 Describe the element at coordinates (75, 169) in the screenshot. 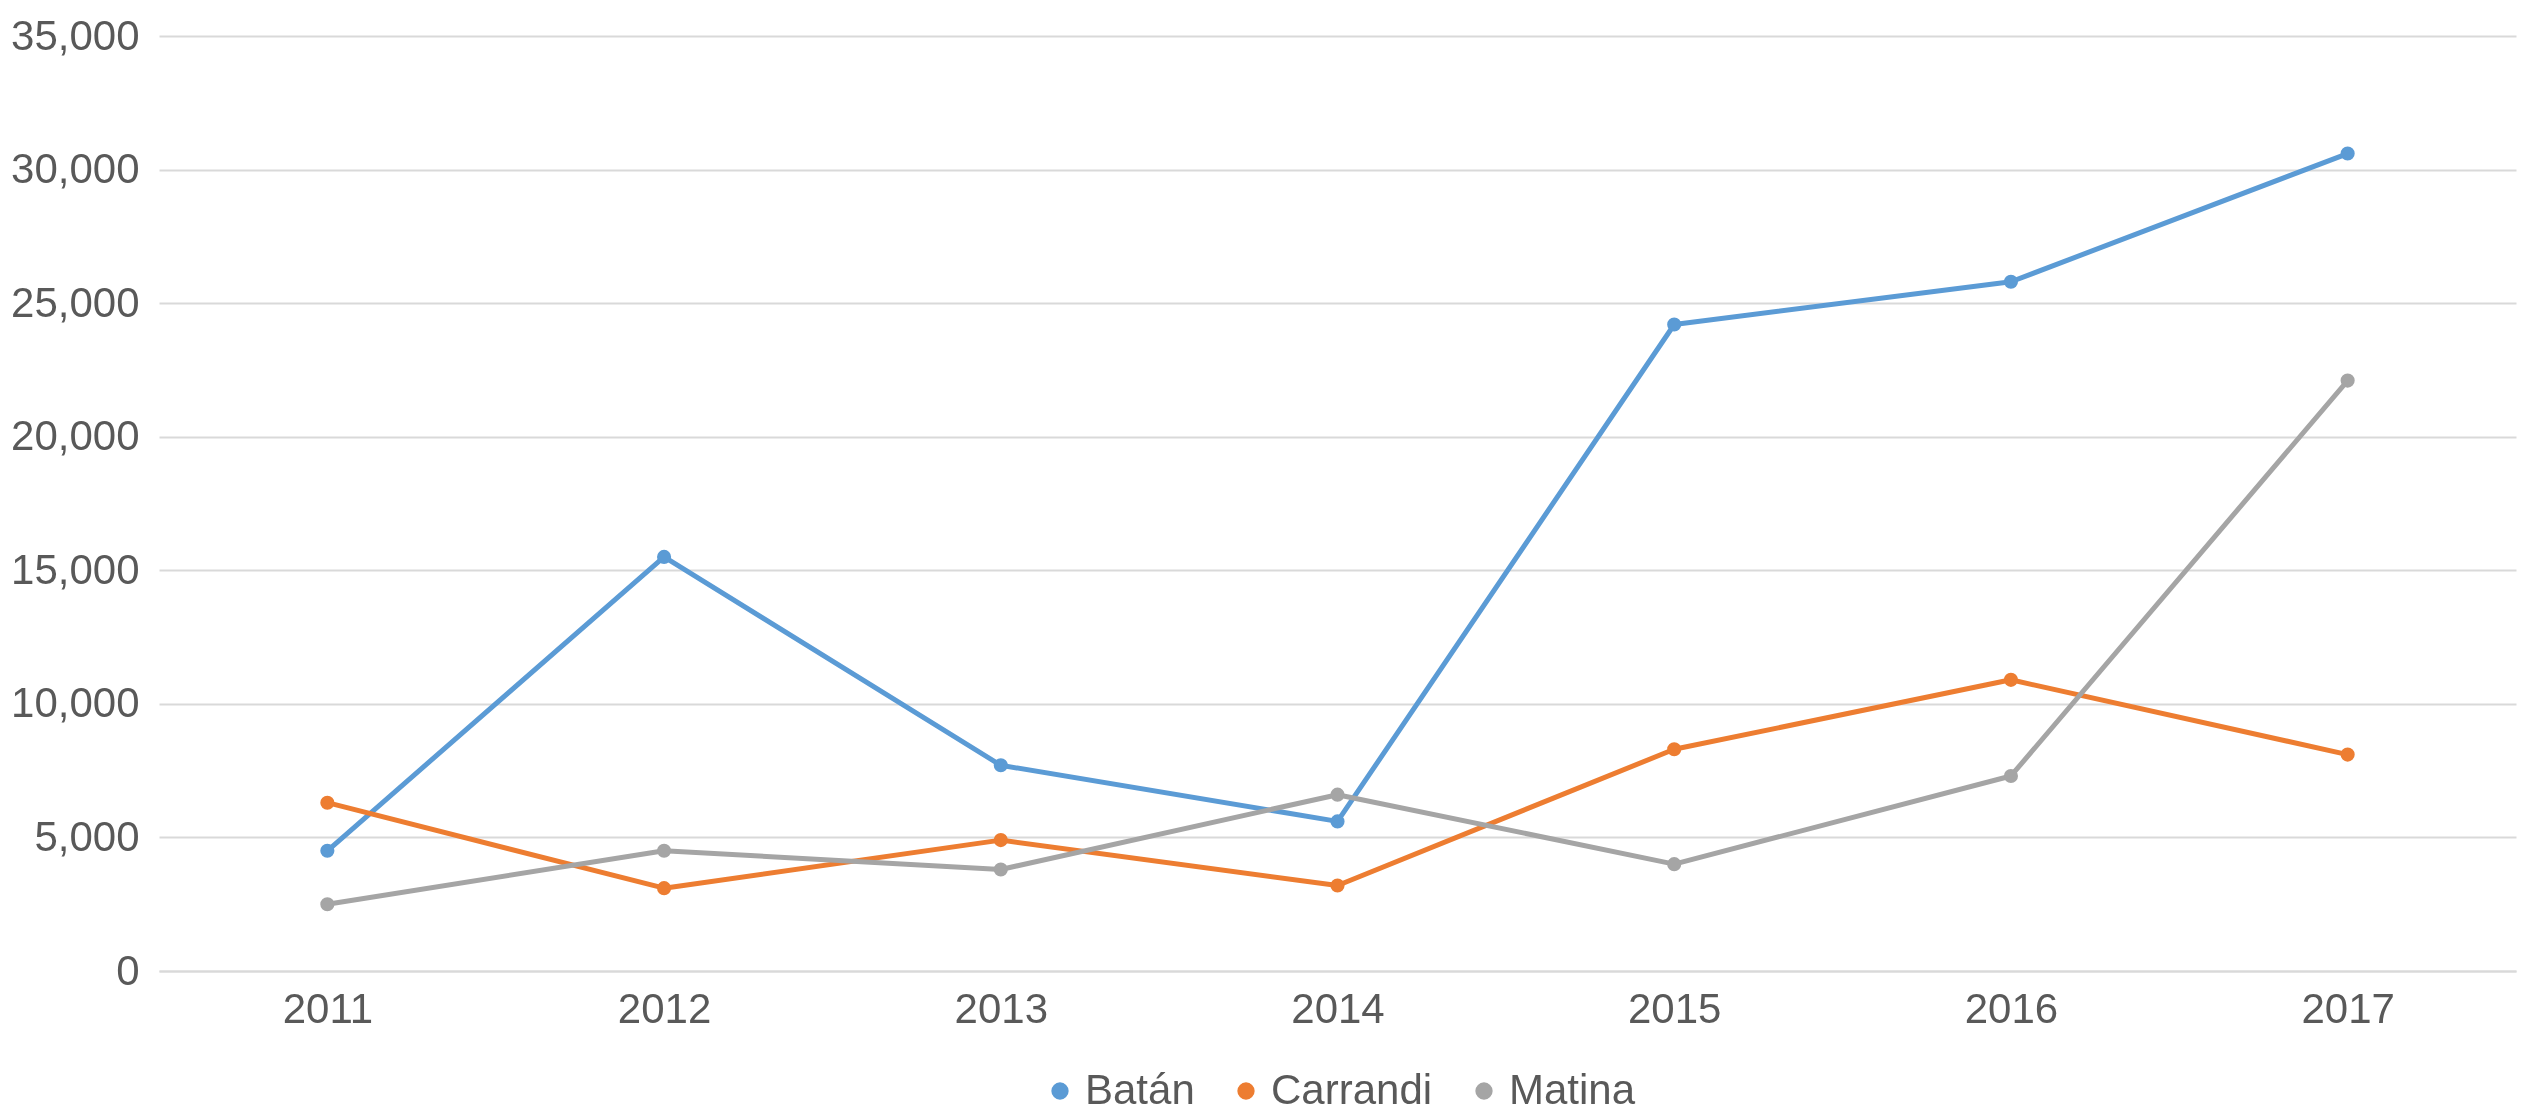

I see `y-tick-label: 30,000` at that location.